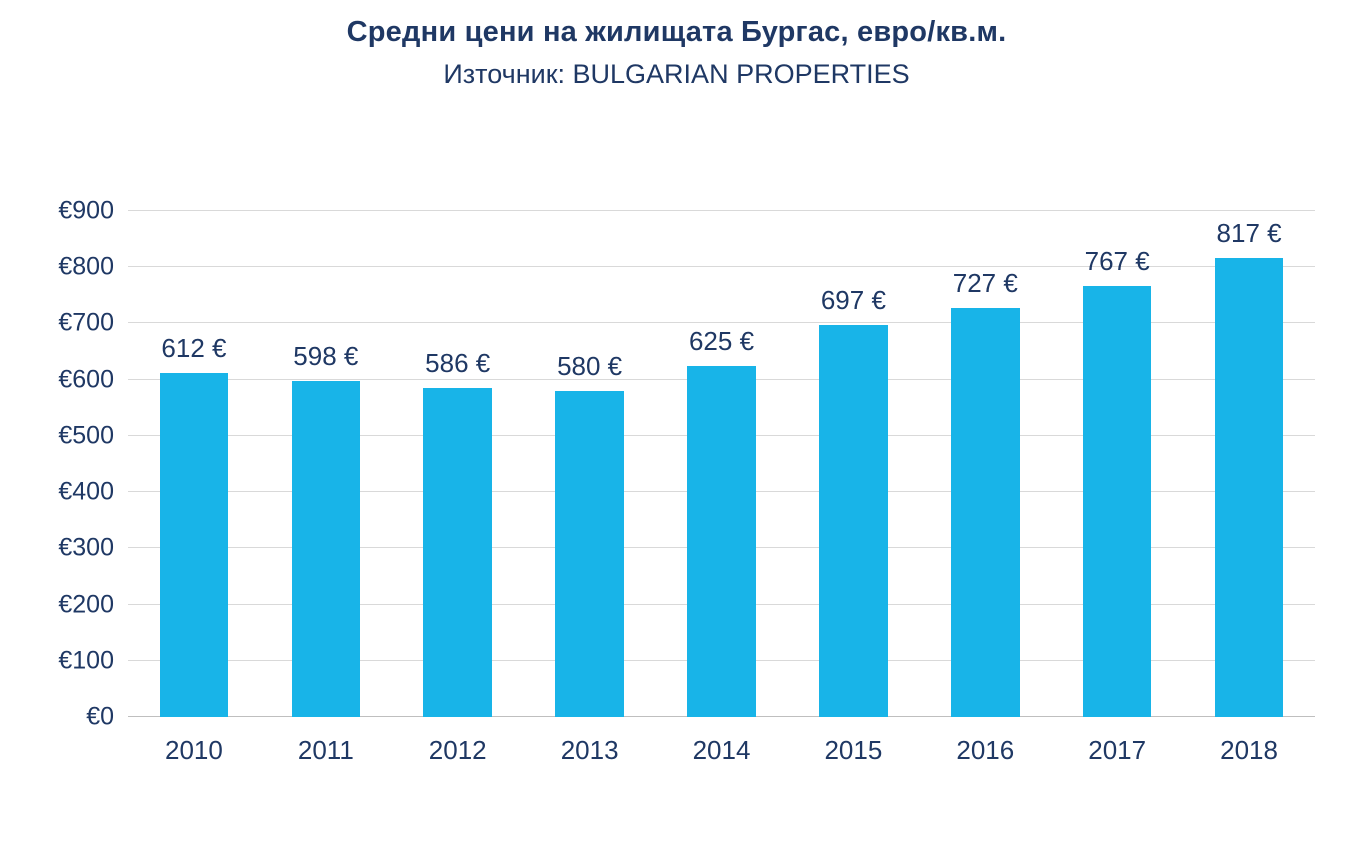  I want to click on data-label: 625 €, so click(721, 340).